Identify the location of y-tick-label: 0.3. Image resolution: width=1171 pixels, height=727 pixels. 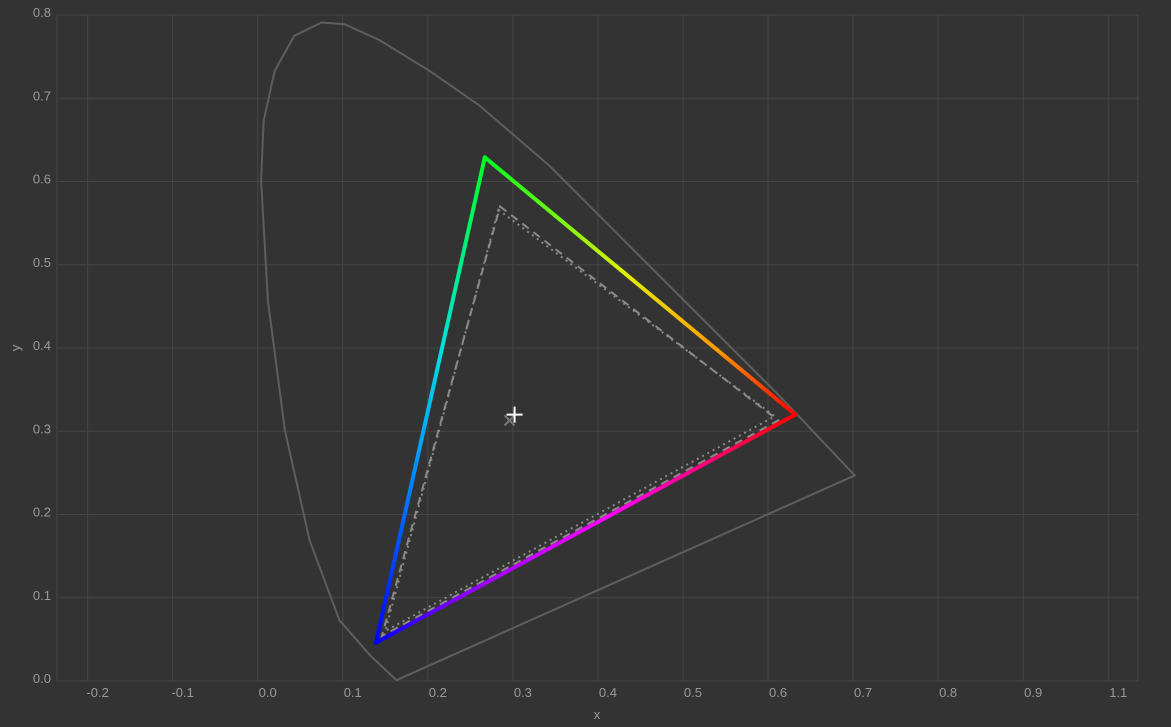
(42, 428).